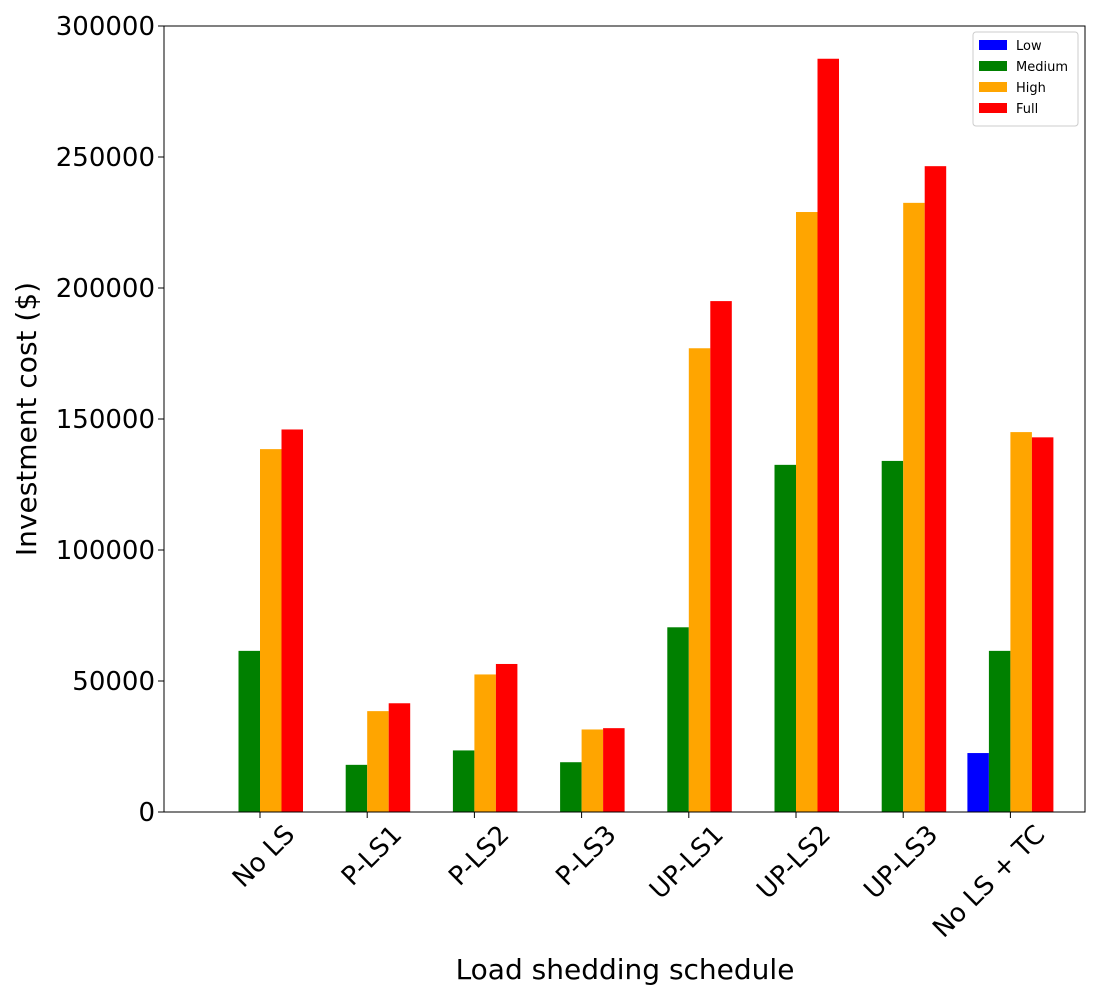 The height and width of the screenshot is (1000, 1100). I want to click on y-axis: 0 50000 100000 150000 200000 250000 300000, so click(110, 420).